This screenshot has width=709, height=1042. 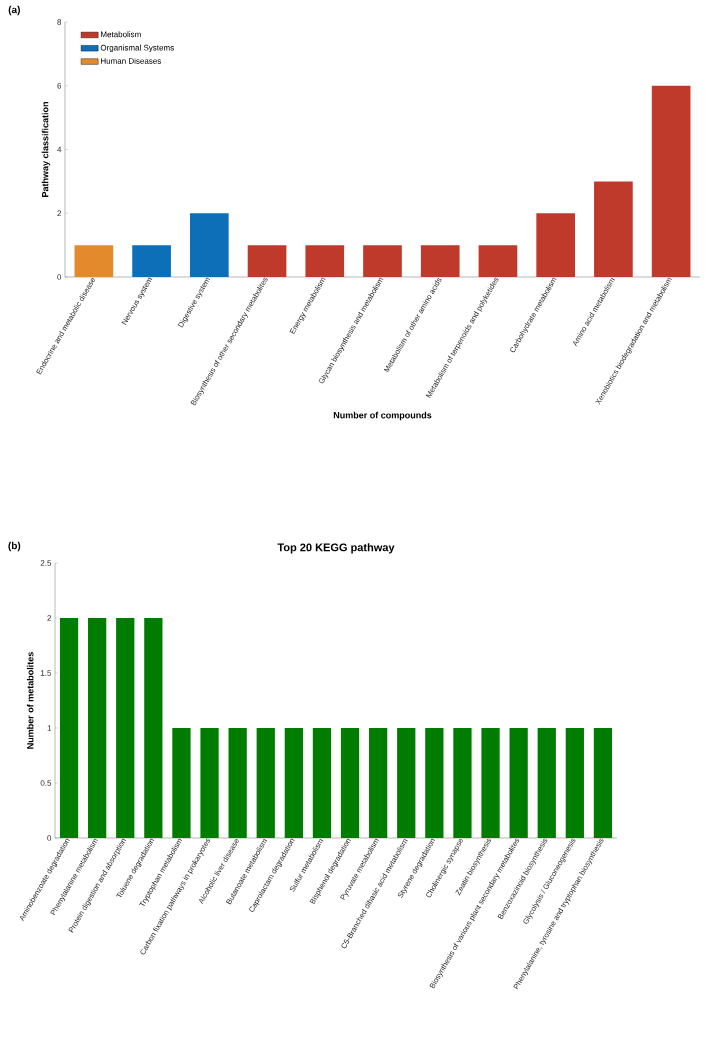 What do you see at coordinates (59, 22) in the screenshot?
I see `y-tick-label: 8` at bounding box center [59, 22].